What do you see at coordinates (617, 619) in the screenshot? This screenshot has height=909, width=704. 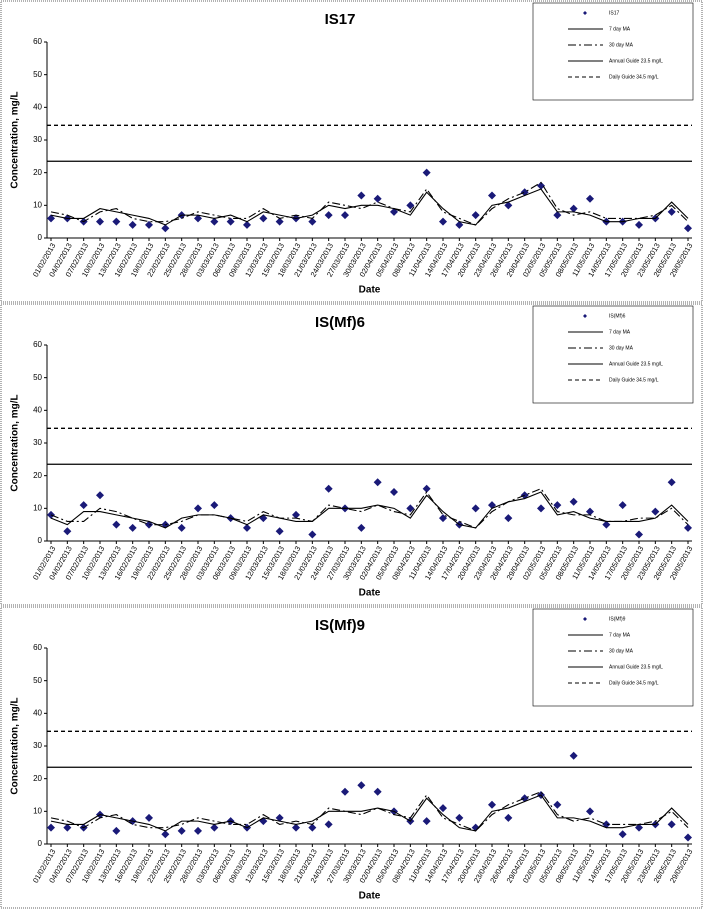 I see `legend-label: IS(Mf)9` at bounding box center [617, 619].